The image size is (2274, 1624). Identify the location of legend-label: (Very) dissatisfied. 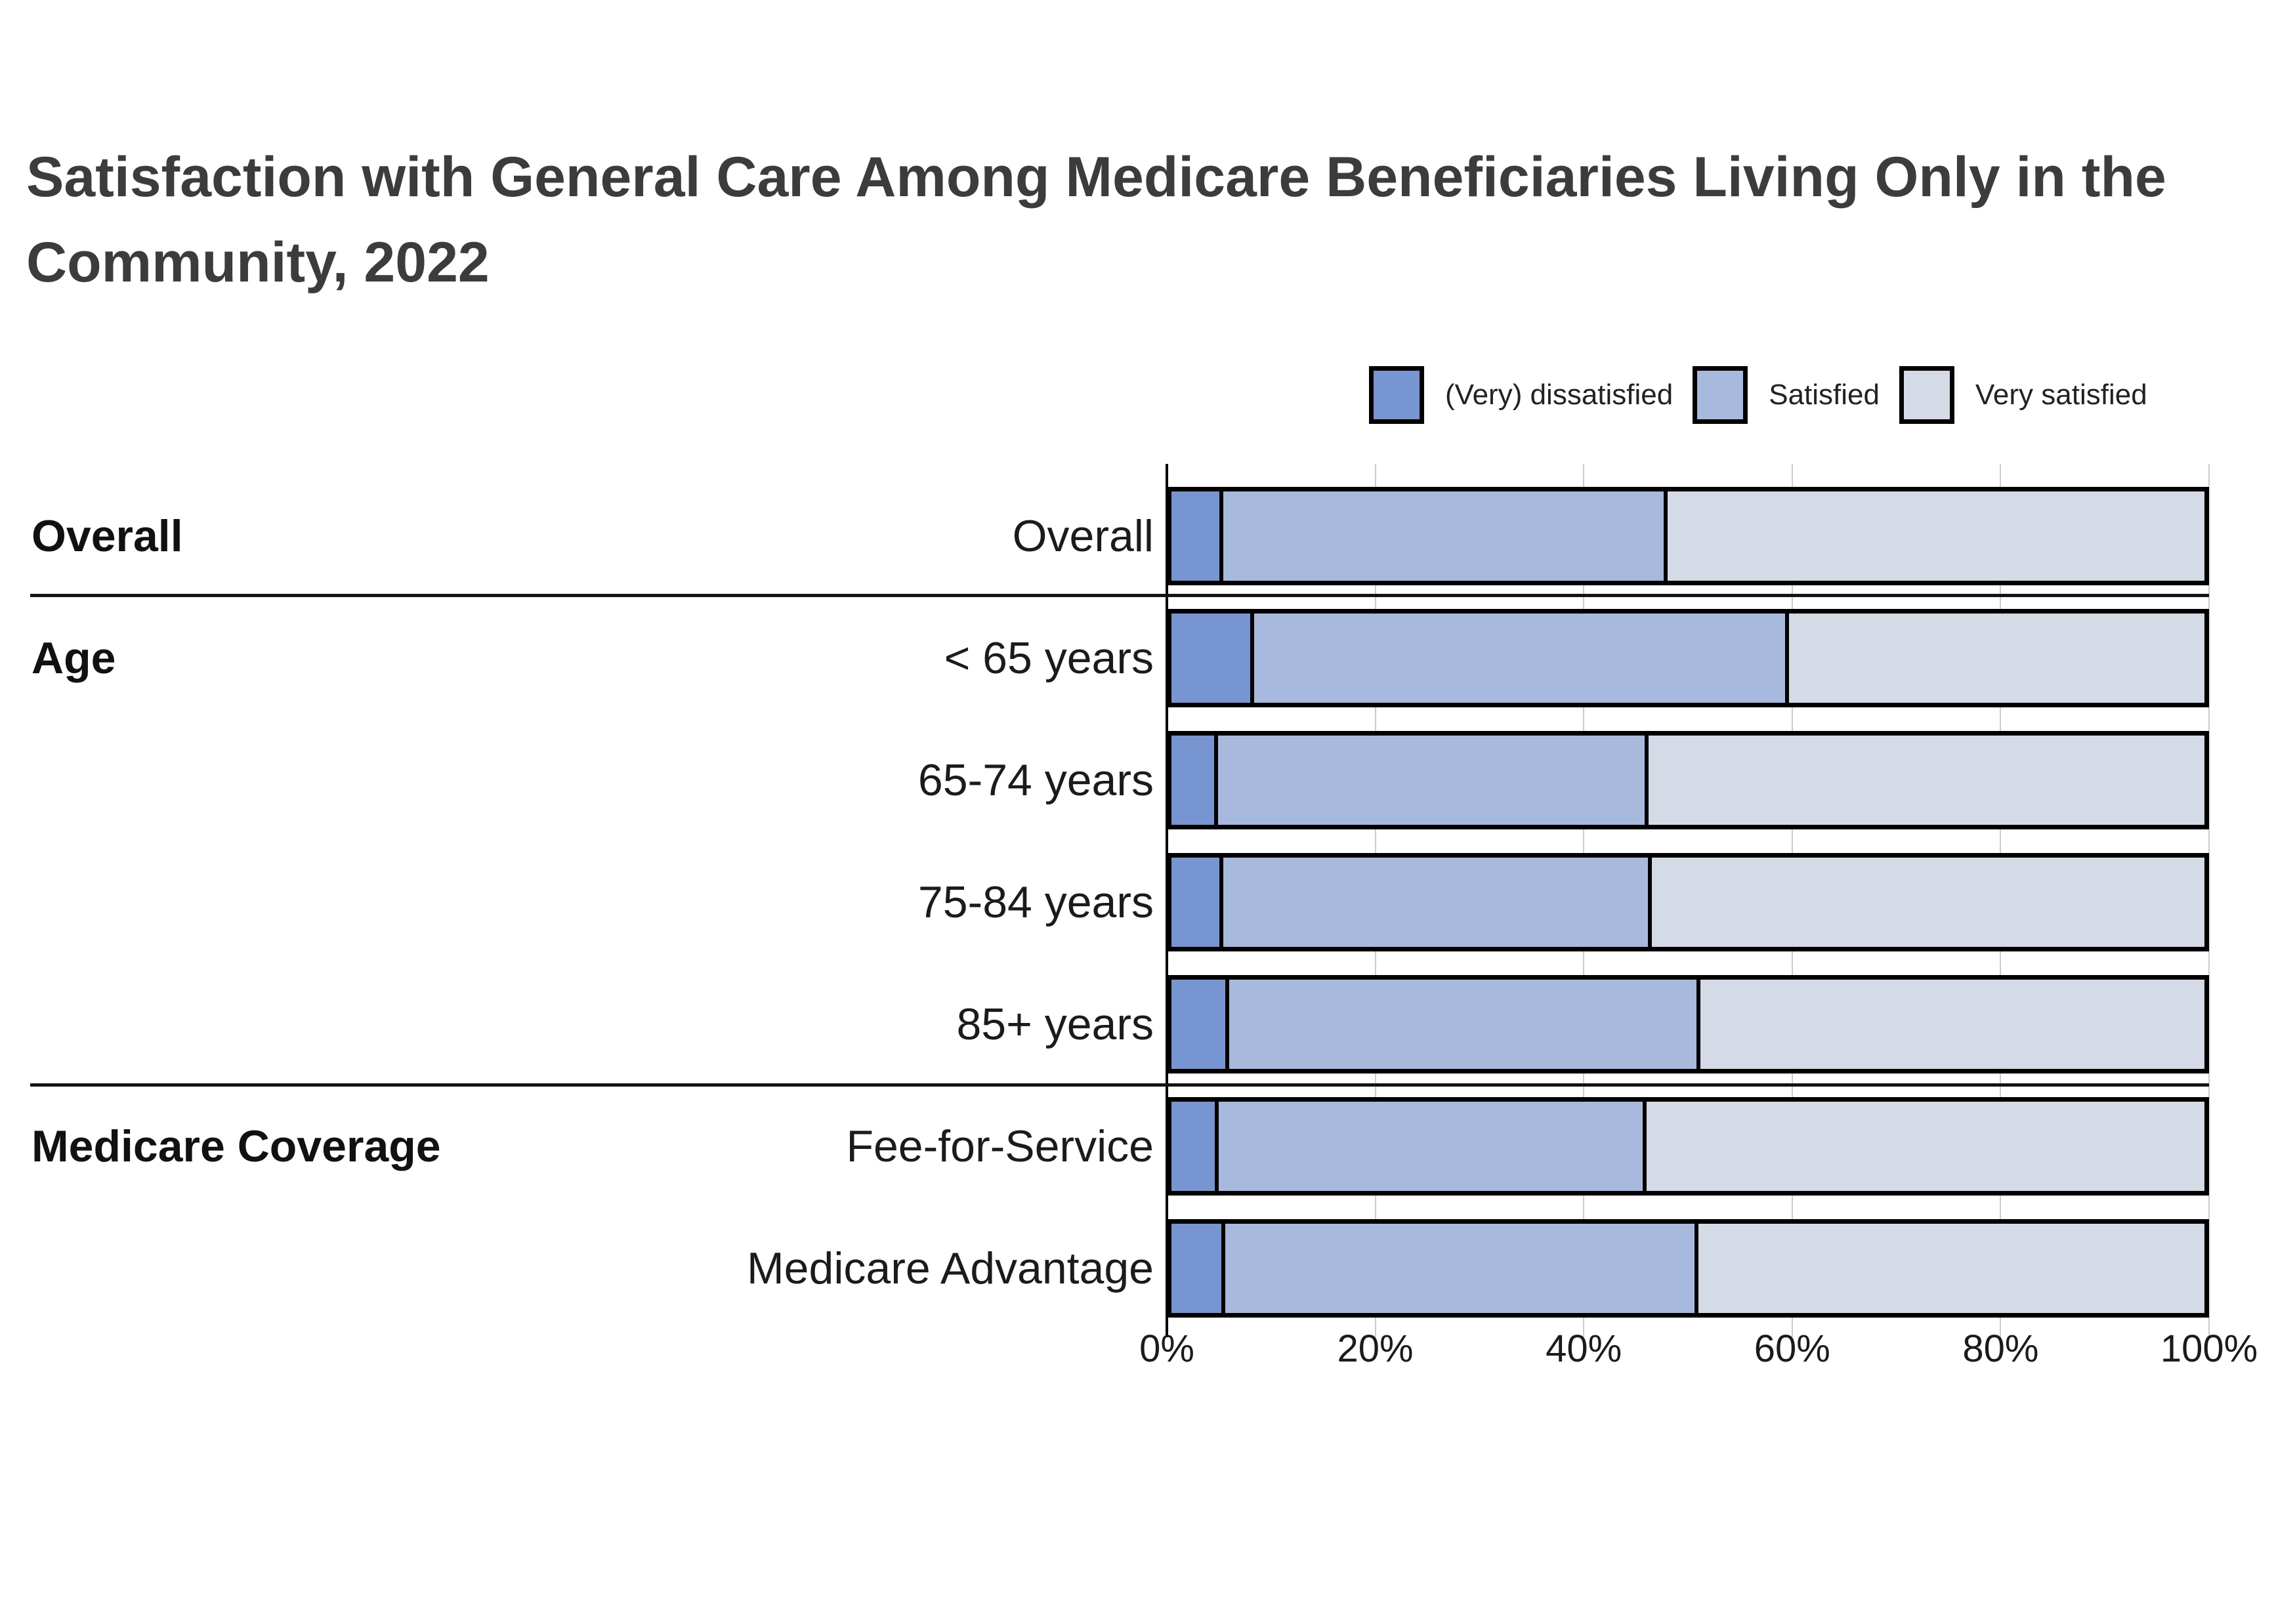
(1559, 395).